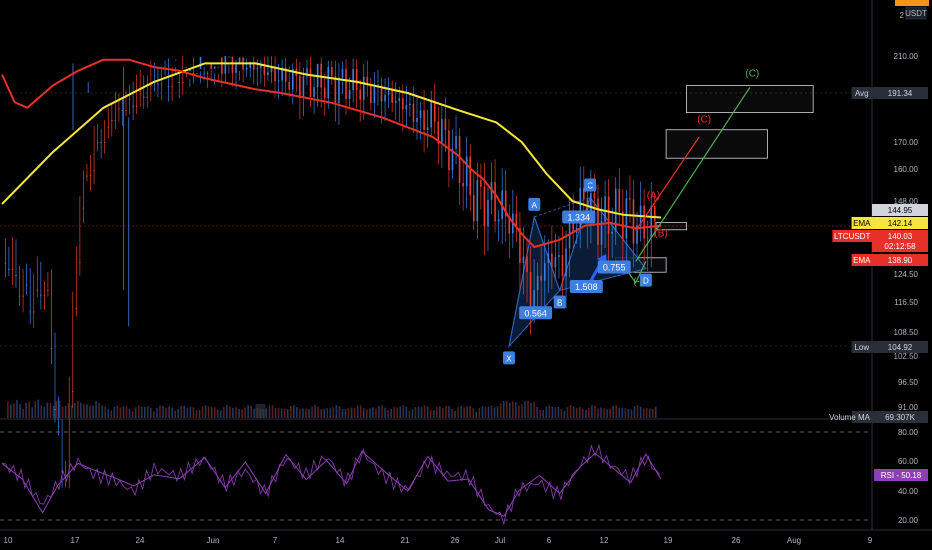 This screenshot has width=932, height=550. Describe the element at coordinates (862, 93) in the screenshot. I see `axis-tag-label: Avg` at that location.